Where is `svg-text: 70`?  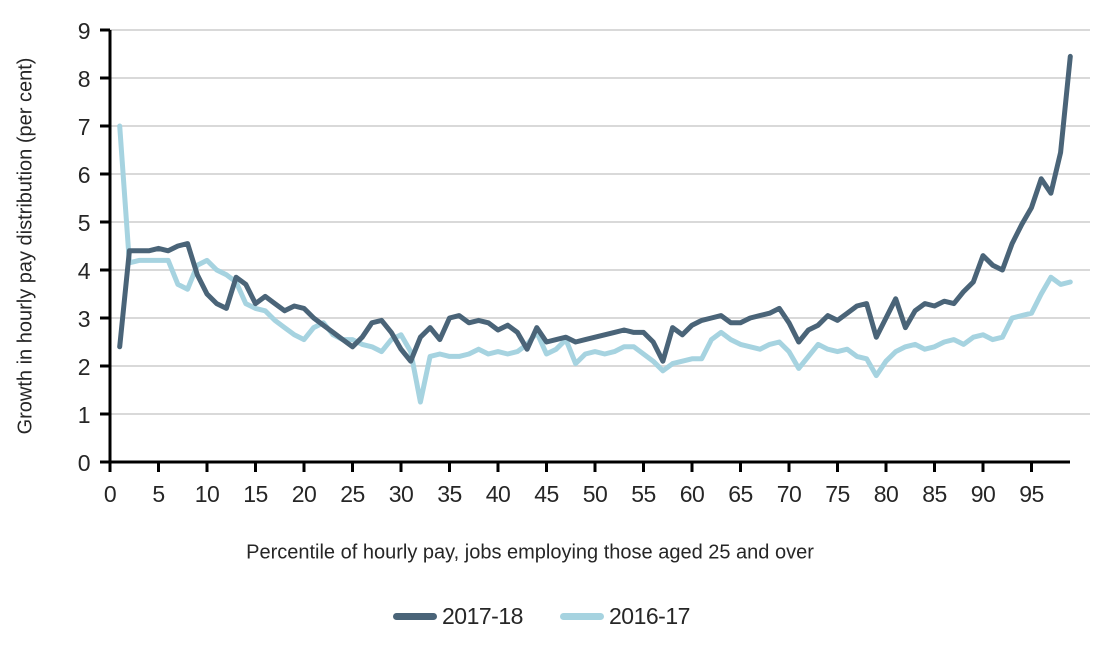
svg-text: 70 is located at coordinates (789, 494).